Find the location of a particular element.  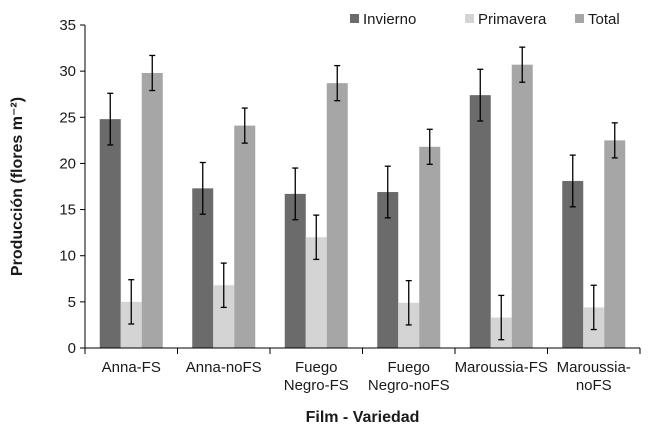

x-category-label: Anna-noFS is located at coordinates (224, 367).